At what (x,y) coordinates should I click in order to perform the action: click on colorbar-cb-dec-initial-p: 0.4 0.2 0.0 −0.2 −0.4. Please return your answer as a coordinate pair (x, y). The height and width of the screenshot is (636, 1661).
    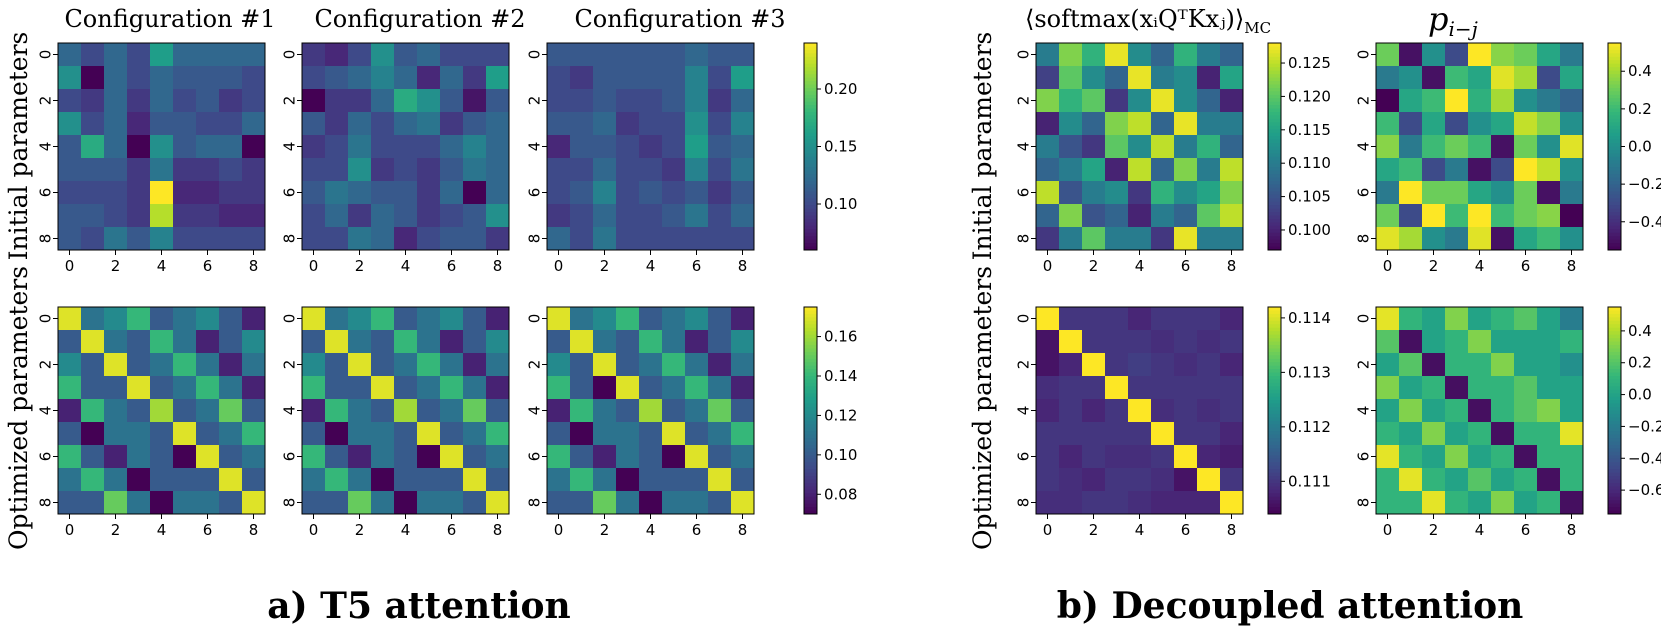
    Looking at the image, I should click on (1634, 146).